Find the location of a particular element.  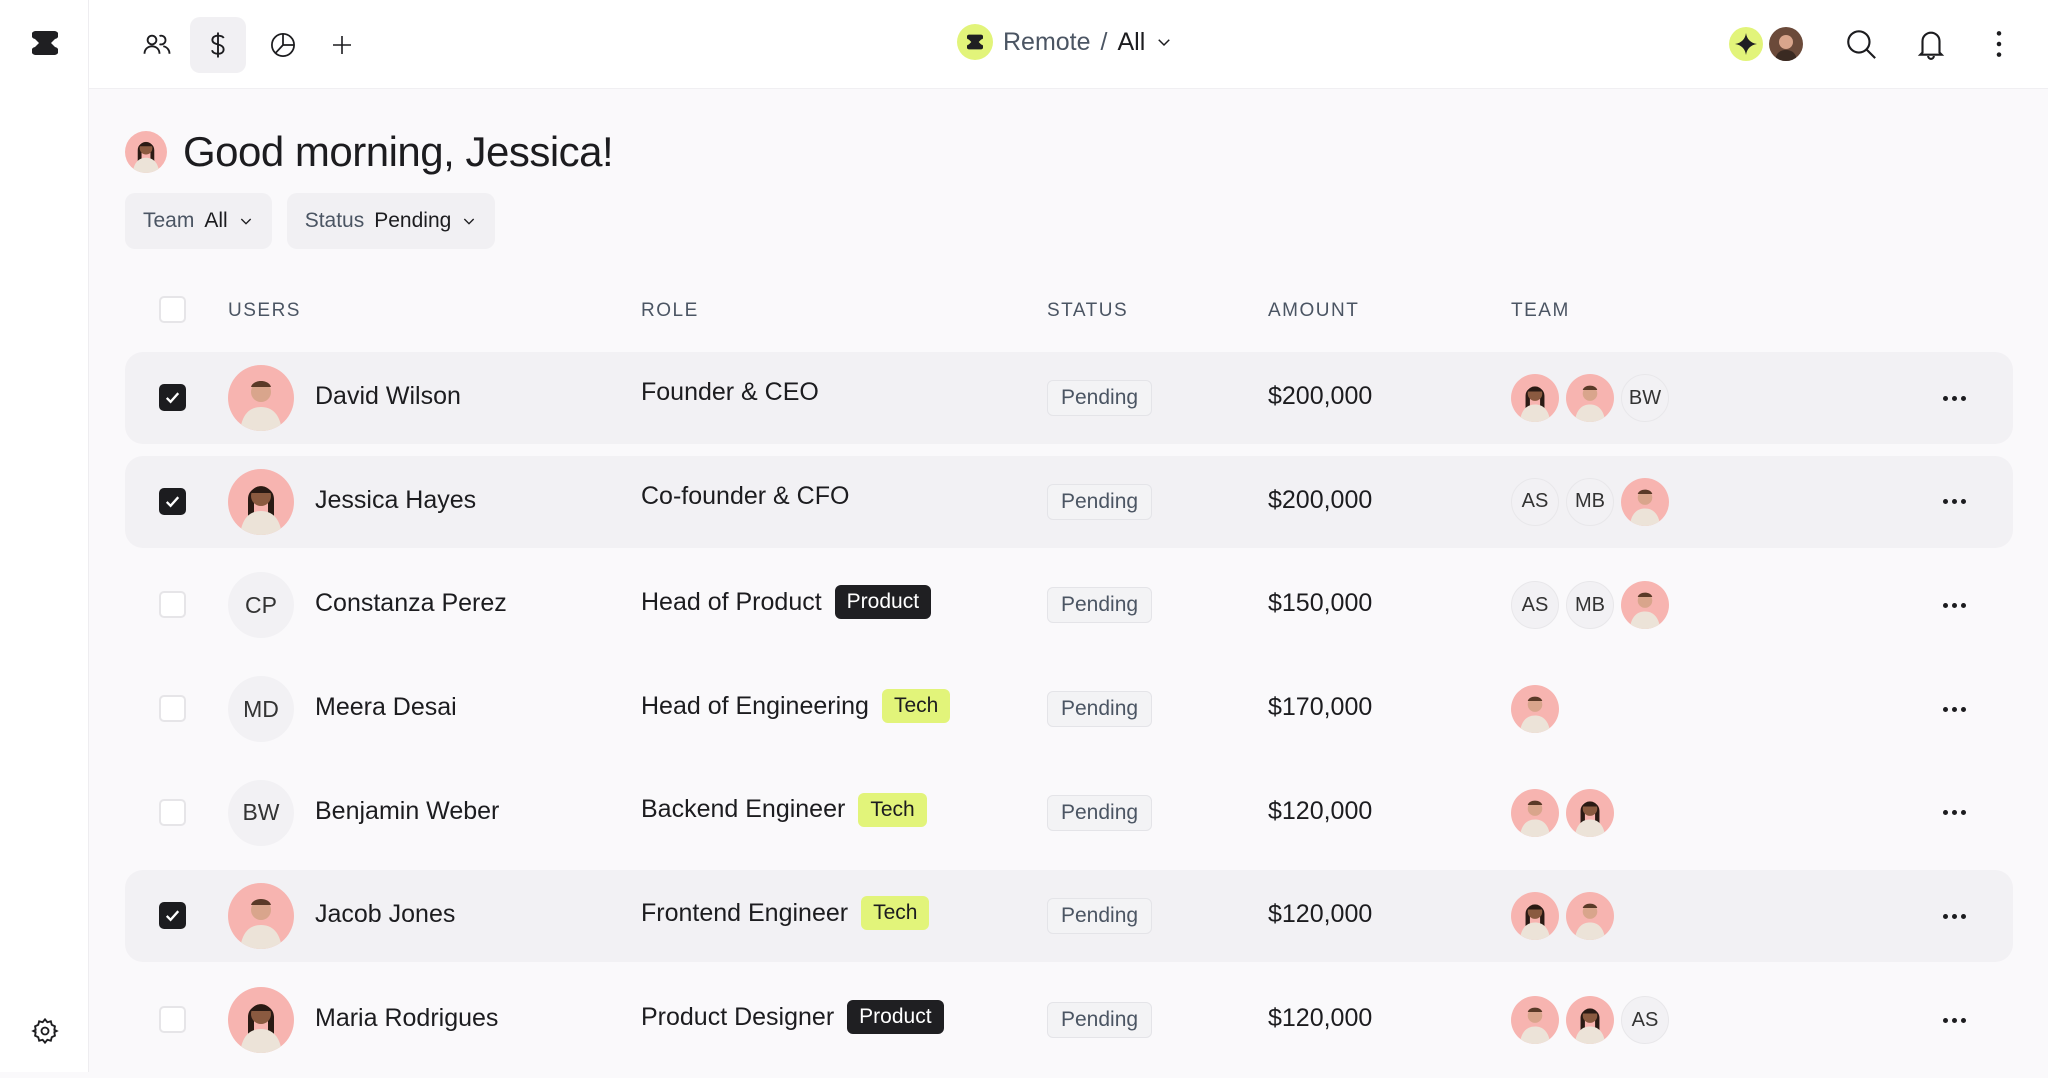

user-avatar-initials: CP is located at coordinates (261, 605).